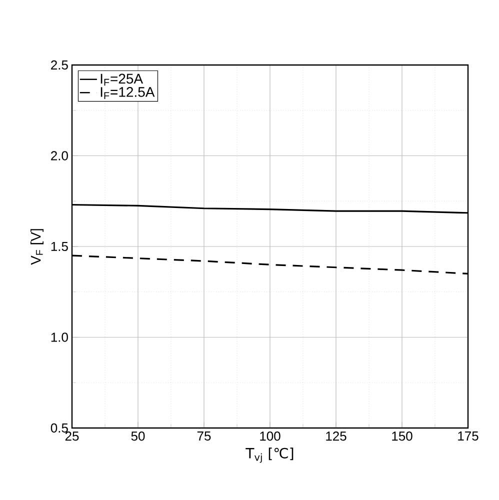 The height and width of the screenshot is (500, 499). Describe the element at coordinates (59, 155) in the screenshot. I see `y-tick-label: 2.0` at that location.